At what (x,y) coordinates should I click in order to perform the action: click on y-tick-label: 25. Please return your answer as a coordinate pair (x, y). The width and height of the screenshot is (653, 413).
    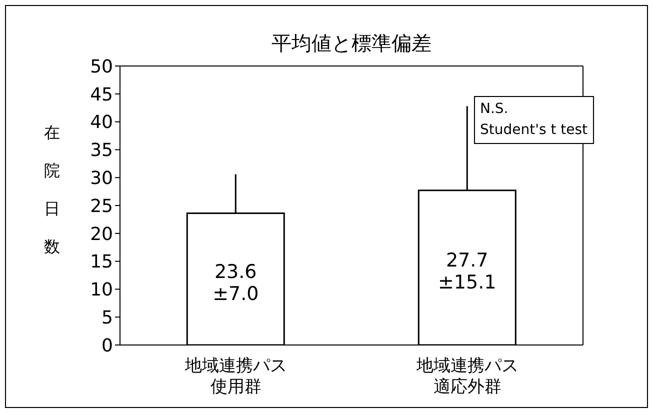
    Looking at the image, I should click on (101, 206).